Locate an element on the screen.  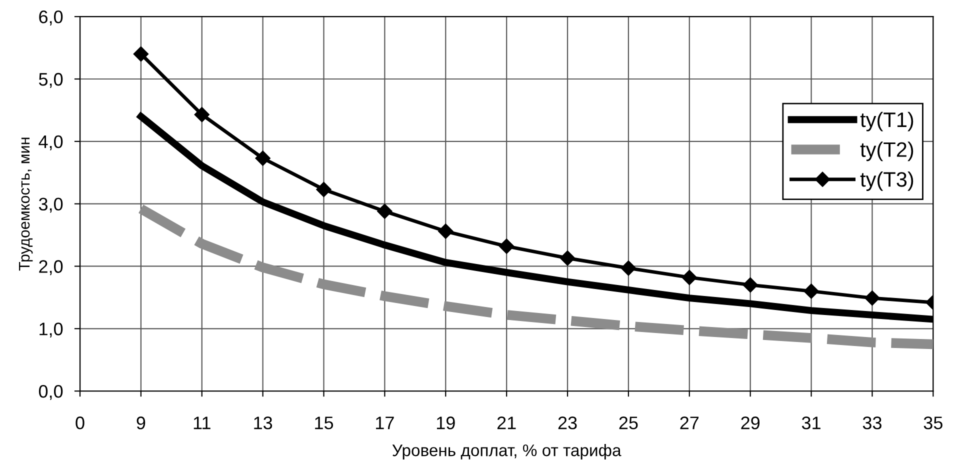
x-tick-label: 27 is located at coordinates (689, 423).